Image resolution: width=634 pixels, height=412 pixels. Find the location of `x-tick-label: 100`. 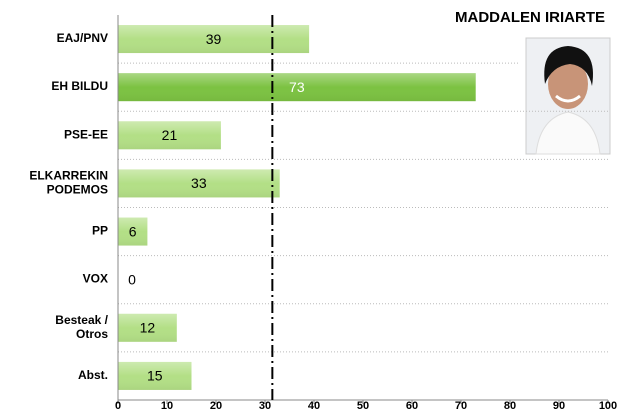

x-tick-label: 100 is located at coordinates (608, 406).